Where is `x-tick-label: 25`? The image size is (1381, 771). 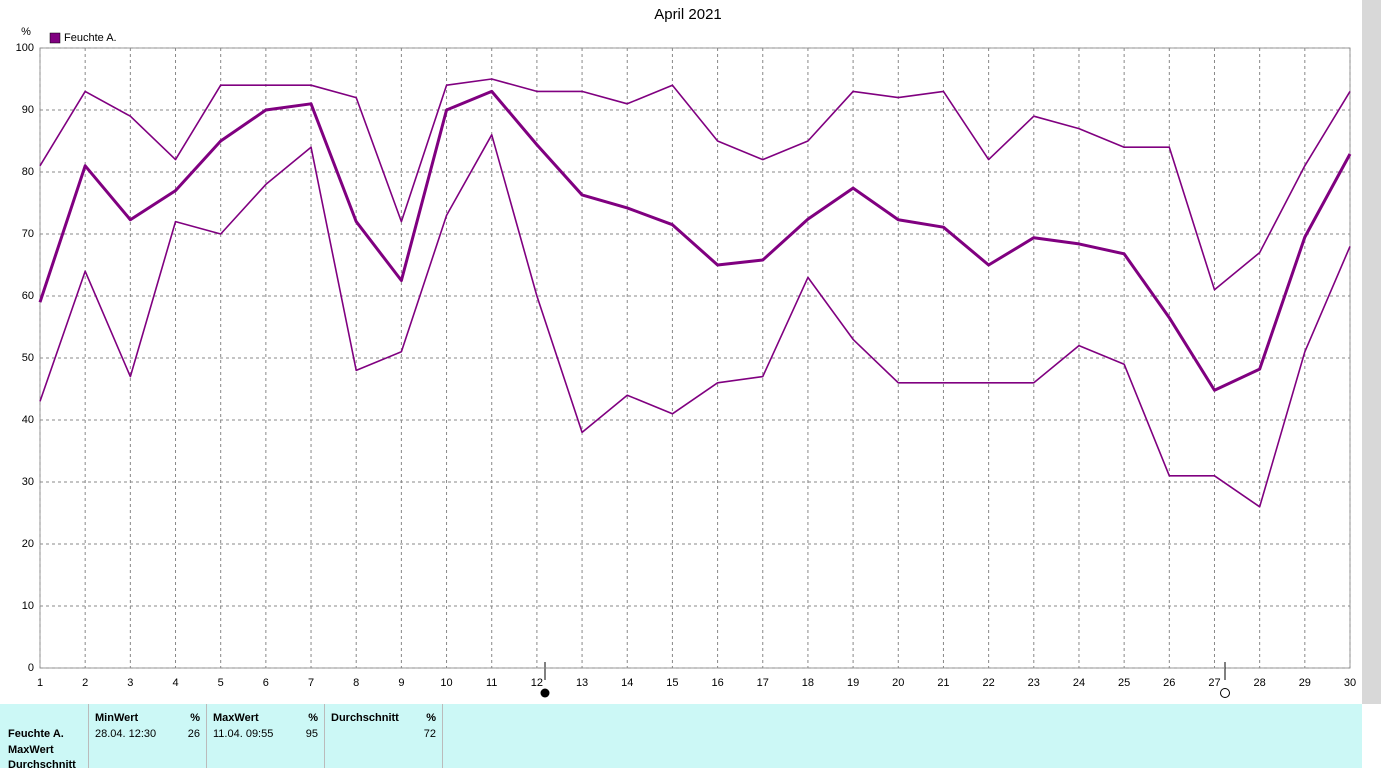
x-tick-label: 25 is located at coordinates (1124, 683).